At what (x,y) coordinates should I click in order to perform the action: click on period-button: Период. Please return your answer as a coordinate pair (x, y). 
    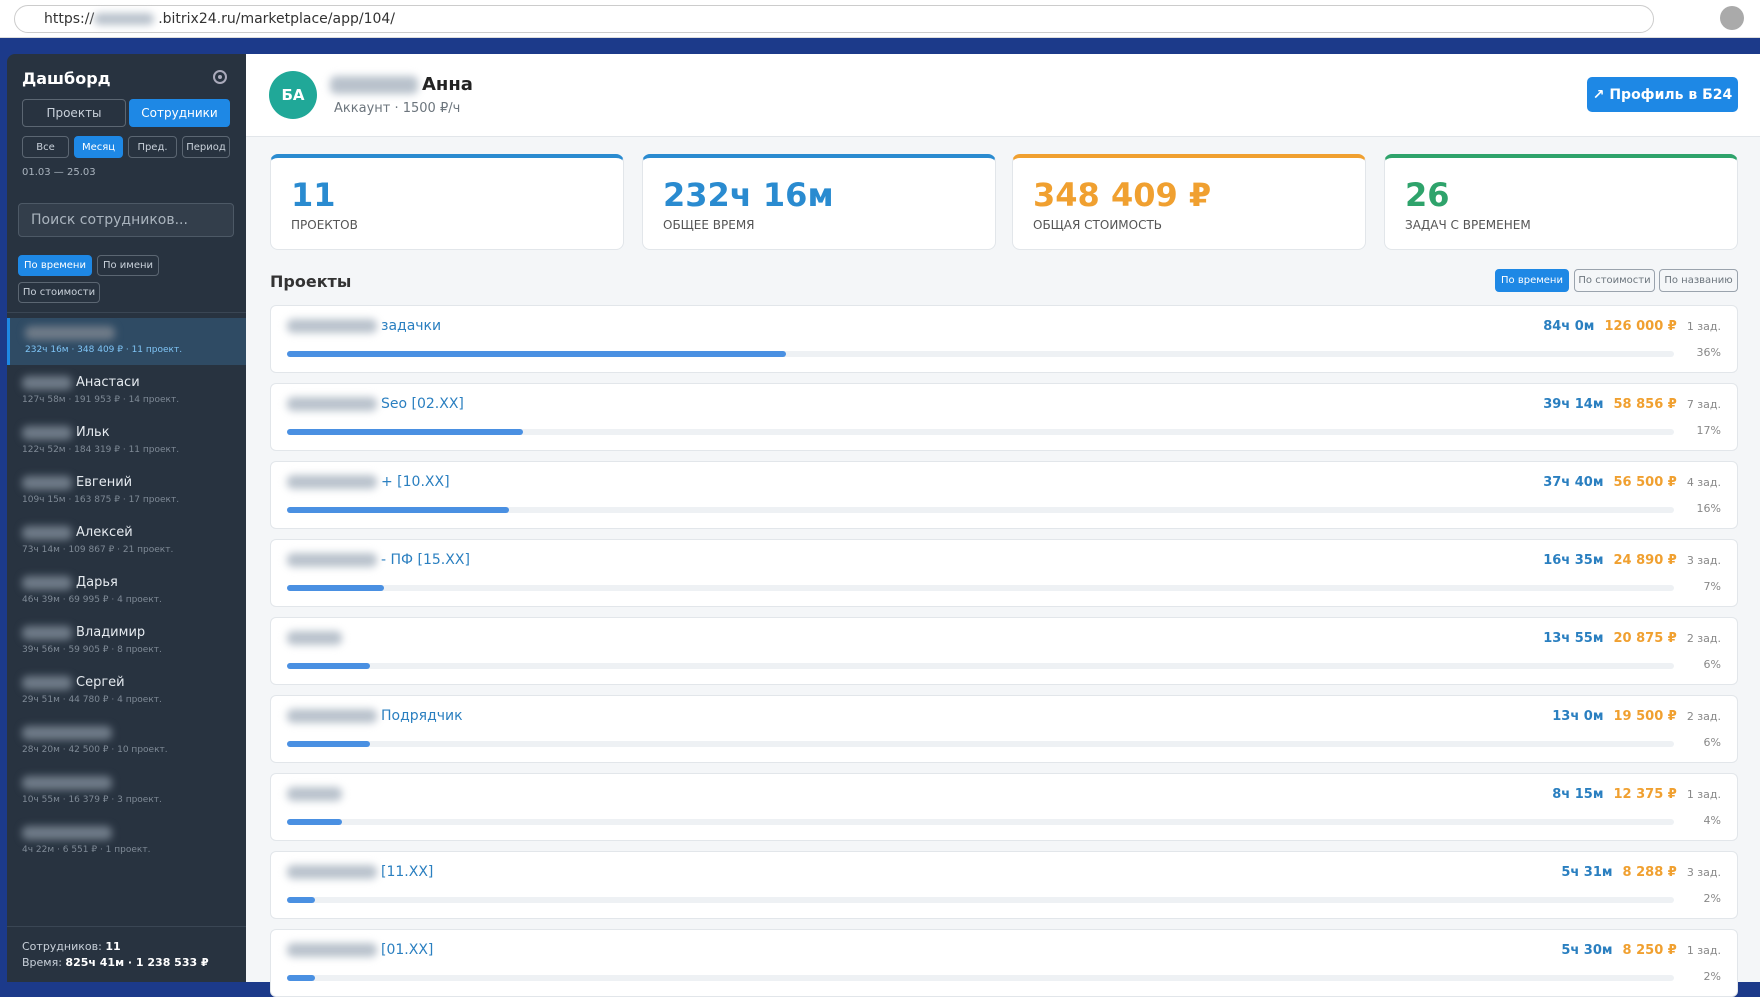
    Looking at the image, I should click on (206, 147).